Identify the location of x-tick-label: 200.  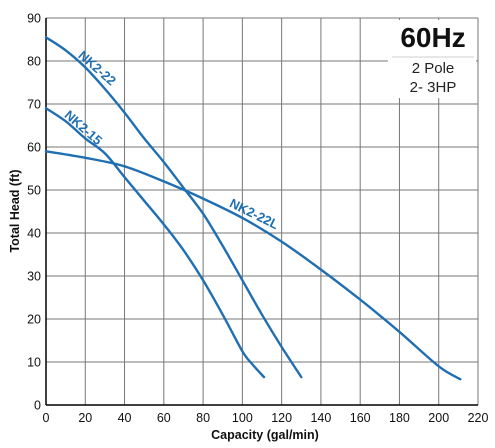
(438, 418).